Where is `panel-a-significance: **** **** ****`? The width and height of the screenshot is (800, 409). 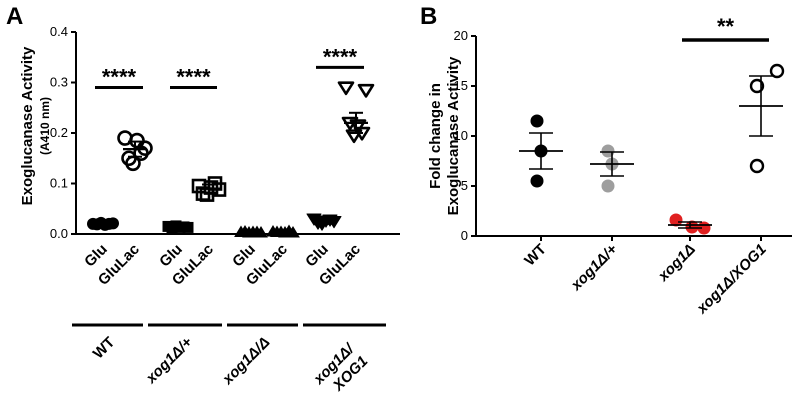
panel-a-significance: **** **** **** is located at coordinates (229, 67).